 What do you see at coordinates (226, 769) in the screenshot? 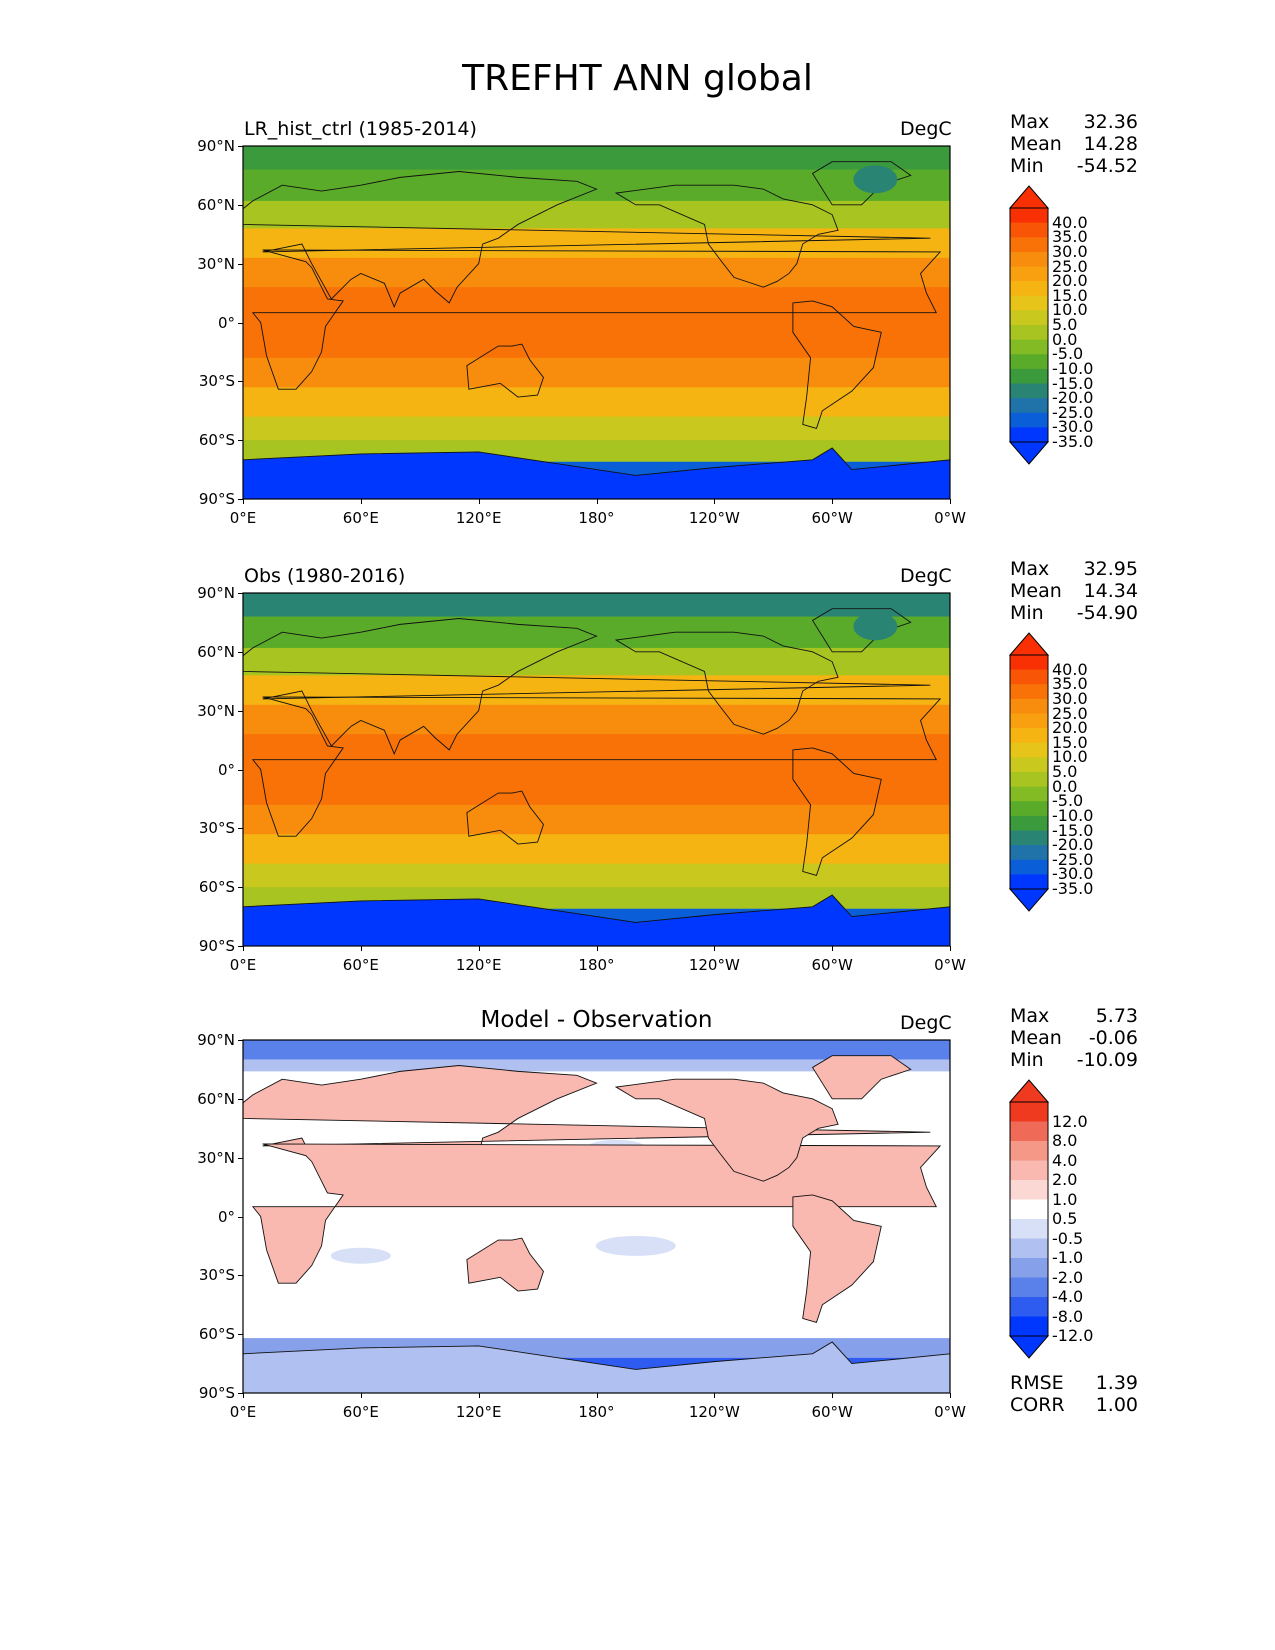
I see `lat-tick-label: 0°` at bounding box center [226, 769].